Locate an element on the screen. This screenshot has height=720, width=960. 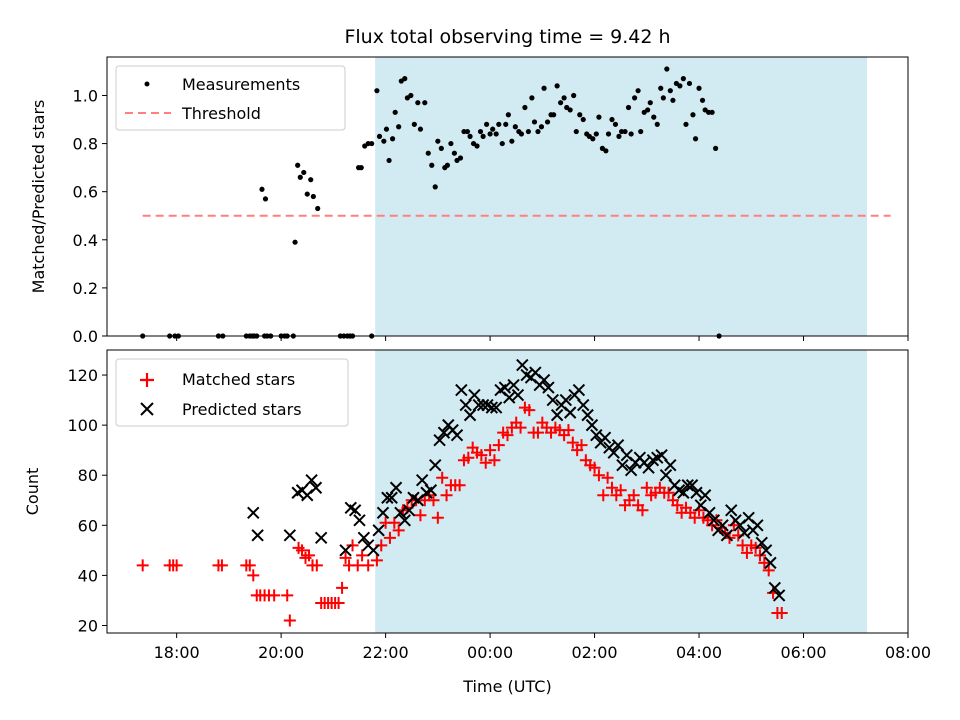
top-y-tick-label: 0.6 is located at coordinates (85, 192).